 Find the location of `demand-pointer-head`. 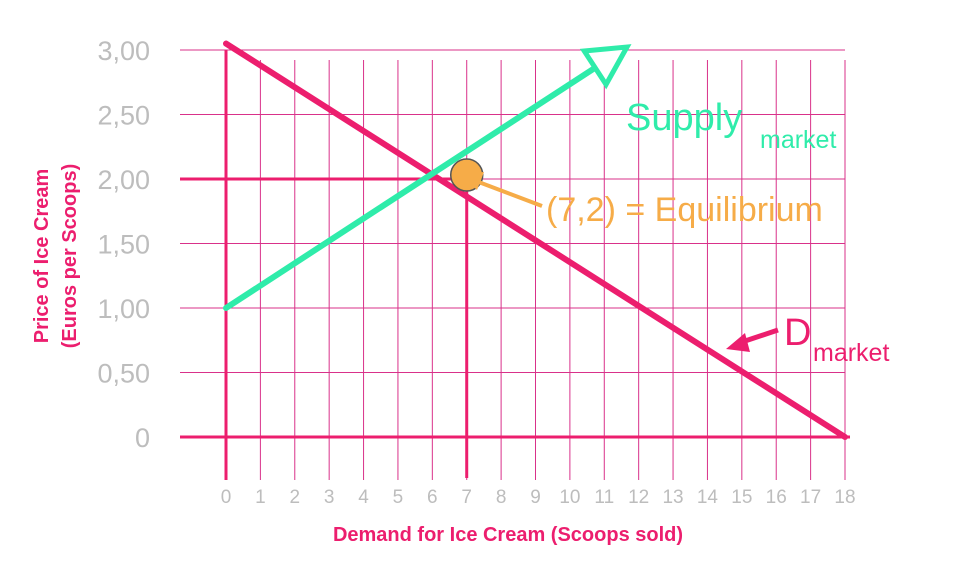

demand-pointer-head is located at coordinates (738, 342).